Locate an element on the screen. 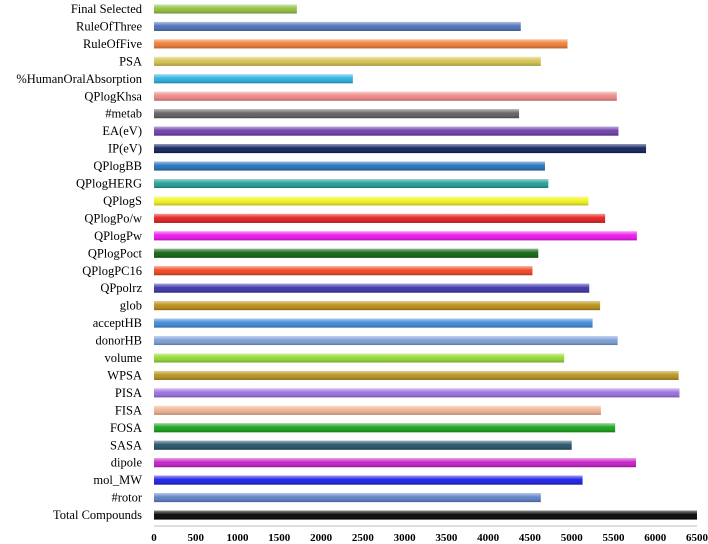 The width and height of the screenshot is (708, 544). category-label-qplogkhsa: QPlogKhsa is located at coordinates (113, 96).